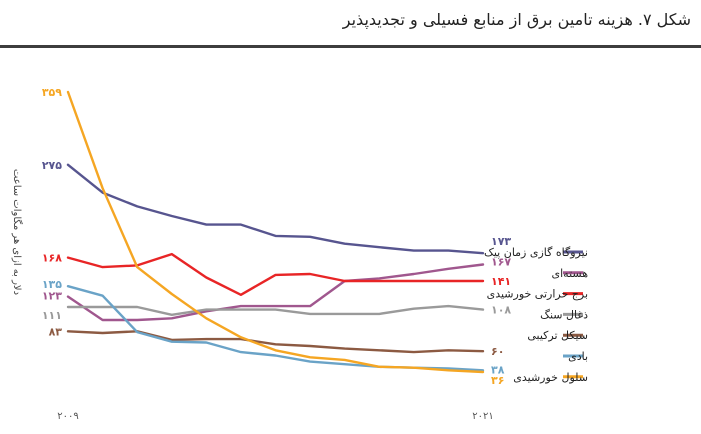 This screenshot has width=701, height=434. What do you see at coordinates (52, 258) in the screenshot?
I see `start-value-label: ۱۶۸` at bounding box center [52, 258].